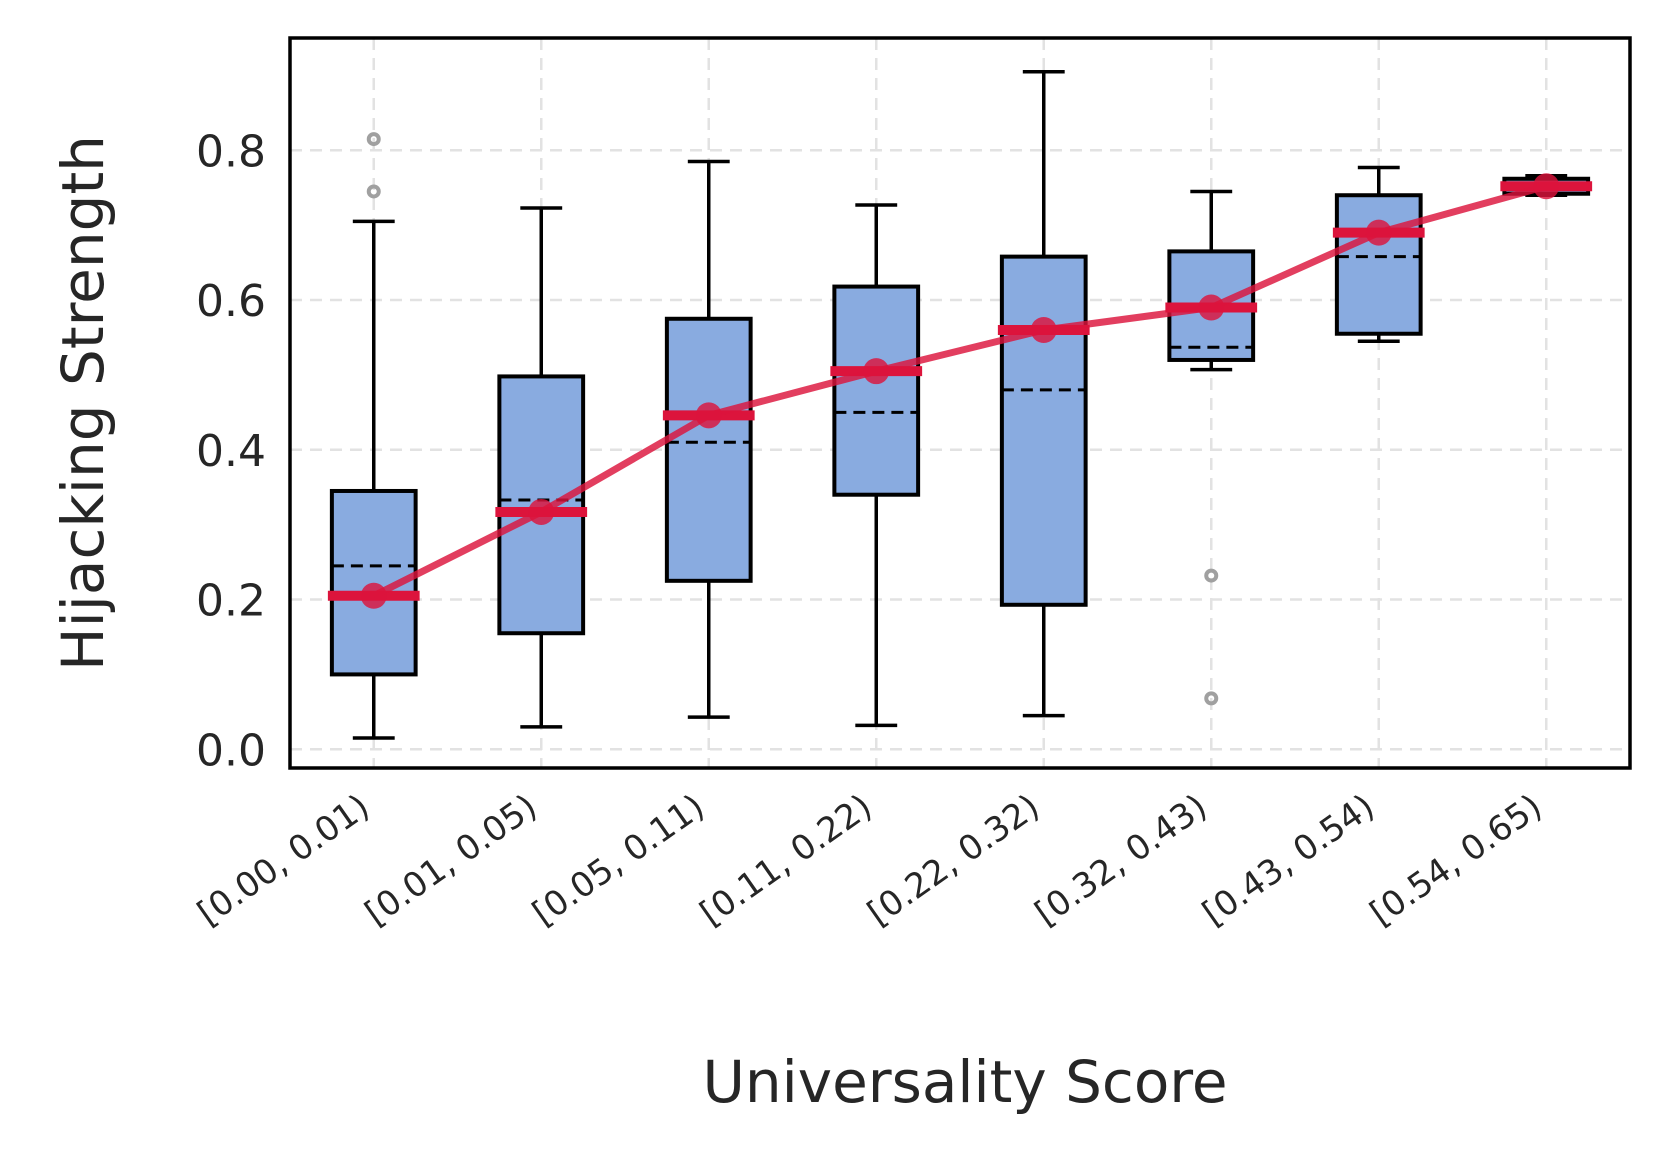 This screenshot has width=1659, height=1166. I want to click on x-tick-label: [0.05, 0.11), so click(618, 860).